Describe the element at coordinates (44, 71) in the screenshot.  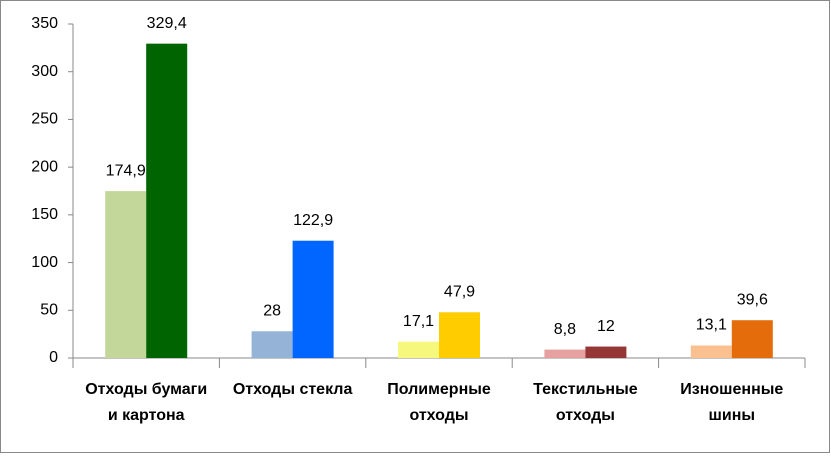
I see `y-tick-label: 300` at that location.